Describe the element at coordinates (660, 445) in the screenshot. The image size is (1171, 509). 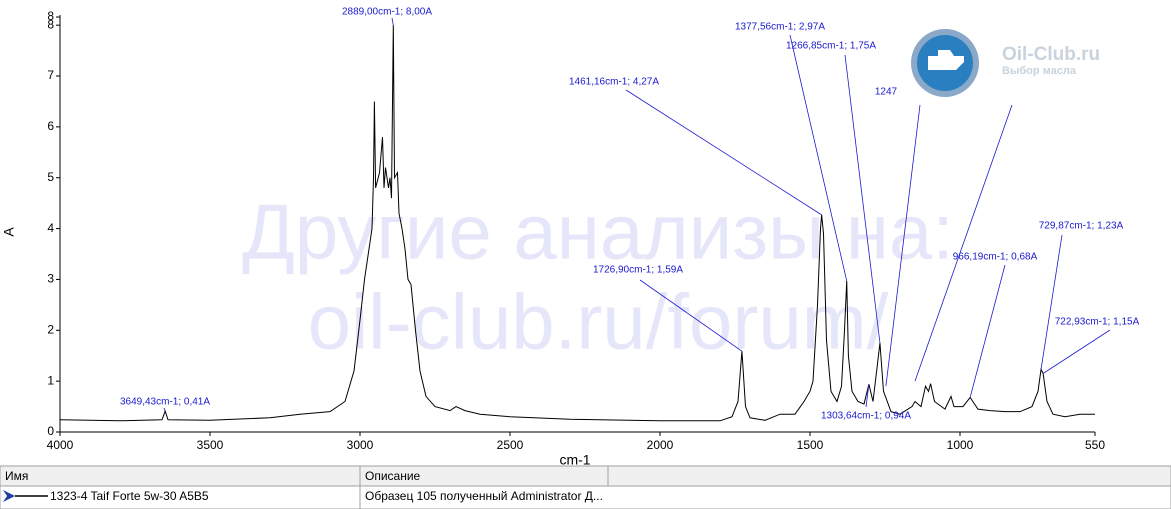
I see `x-tick-label: 2000` at that location.